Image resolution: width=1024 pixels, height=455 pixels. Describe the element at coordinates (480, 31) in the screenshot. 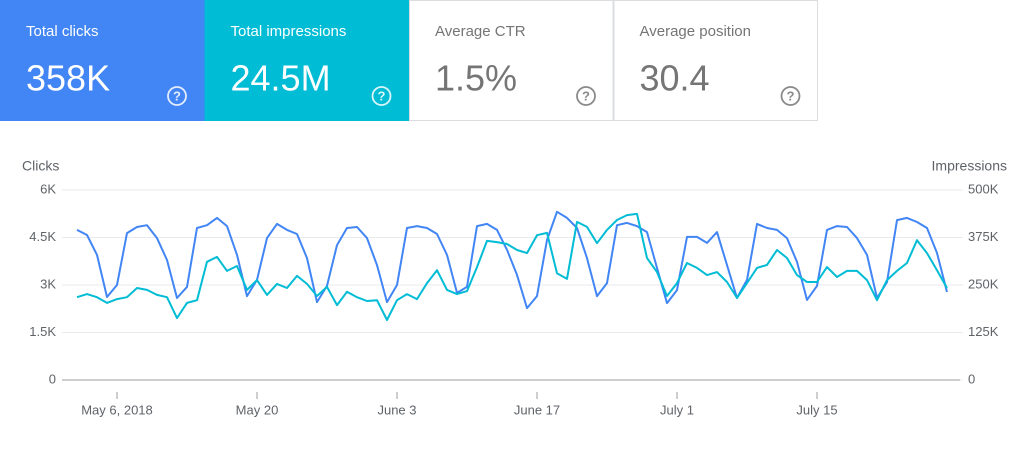

I see `card-label: Average CTR` at that location.